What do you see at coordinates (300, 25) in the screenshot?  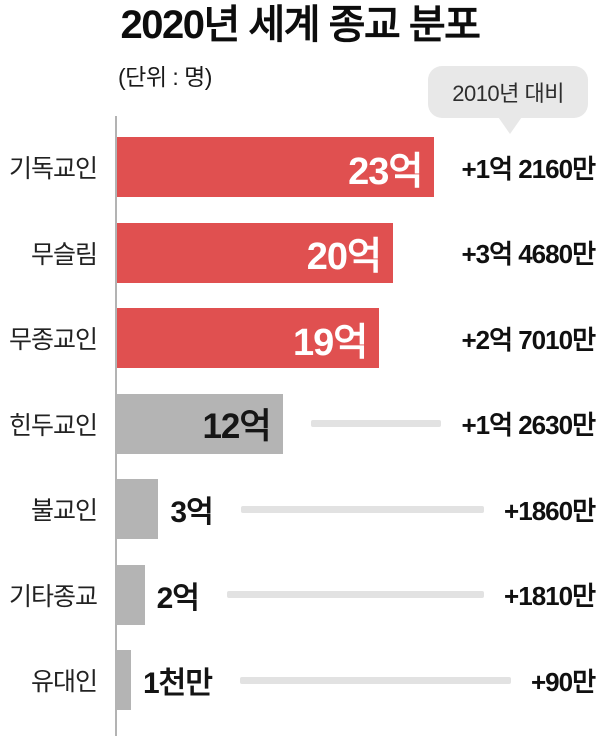 I see `page-title: 2020년 세계 종교 분포` at bounding box center [300, 25].